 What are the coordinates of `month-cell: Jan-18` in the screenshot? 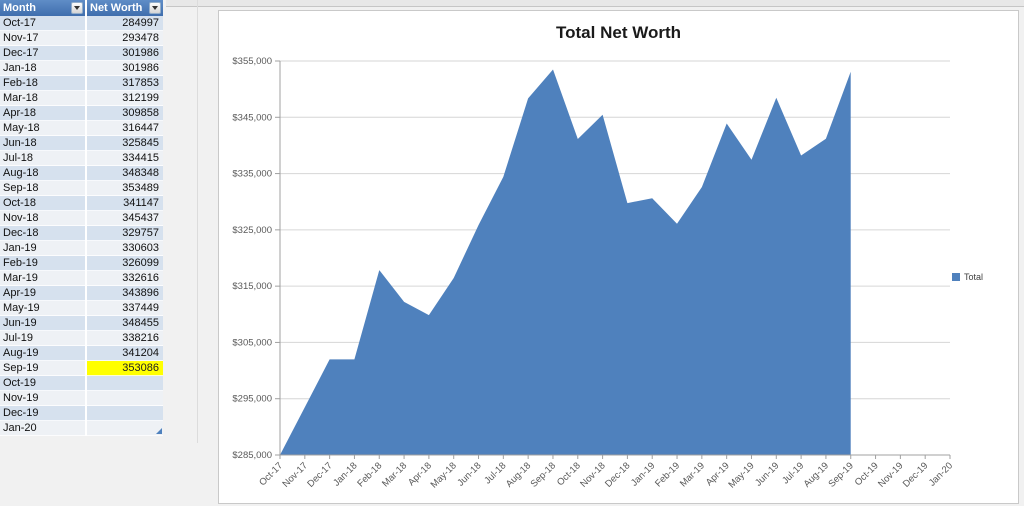 It's located at (42, 68).